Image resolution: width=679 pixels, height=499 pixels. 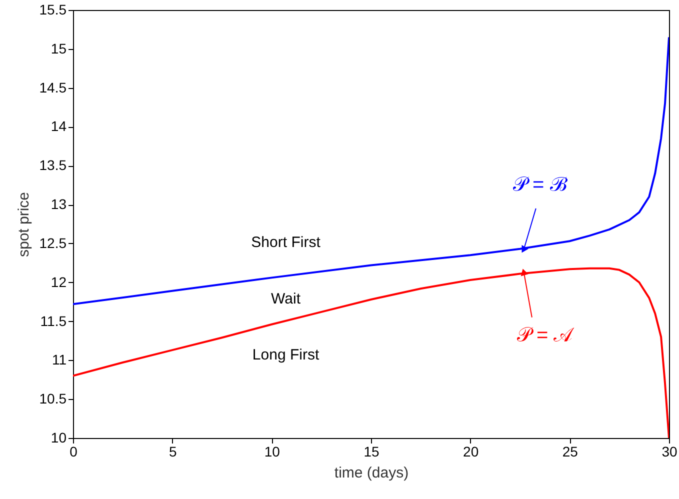 What do you see at coordinates (53, 10) in the screenshot?
I see `y-tick-label: 15.5` at bounding box center [53, 10].